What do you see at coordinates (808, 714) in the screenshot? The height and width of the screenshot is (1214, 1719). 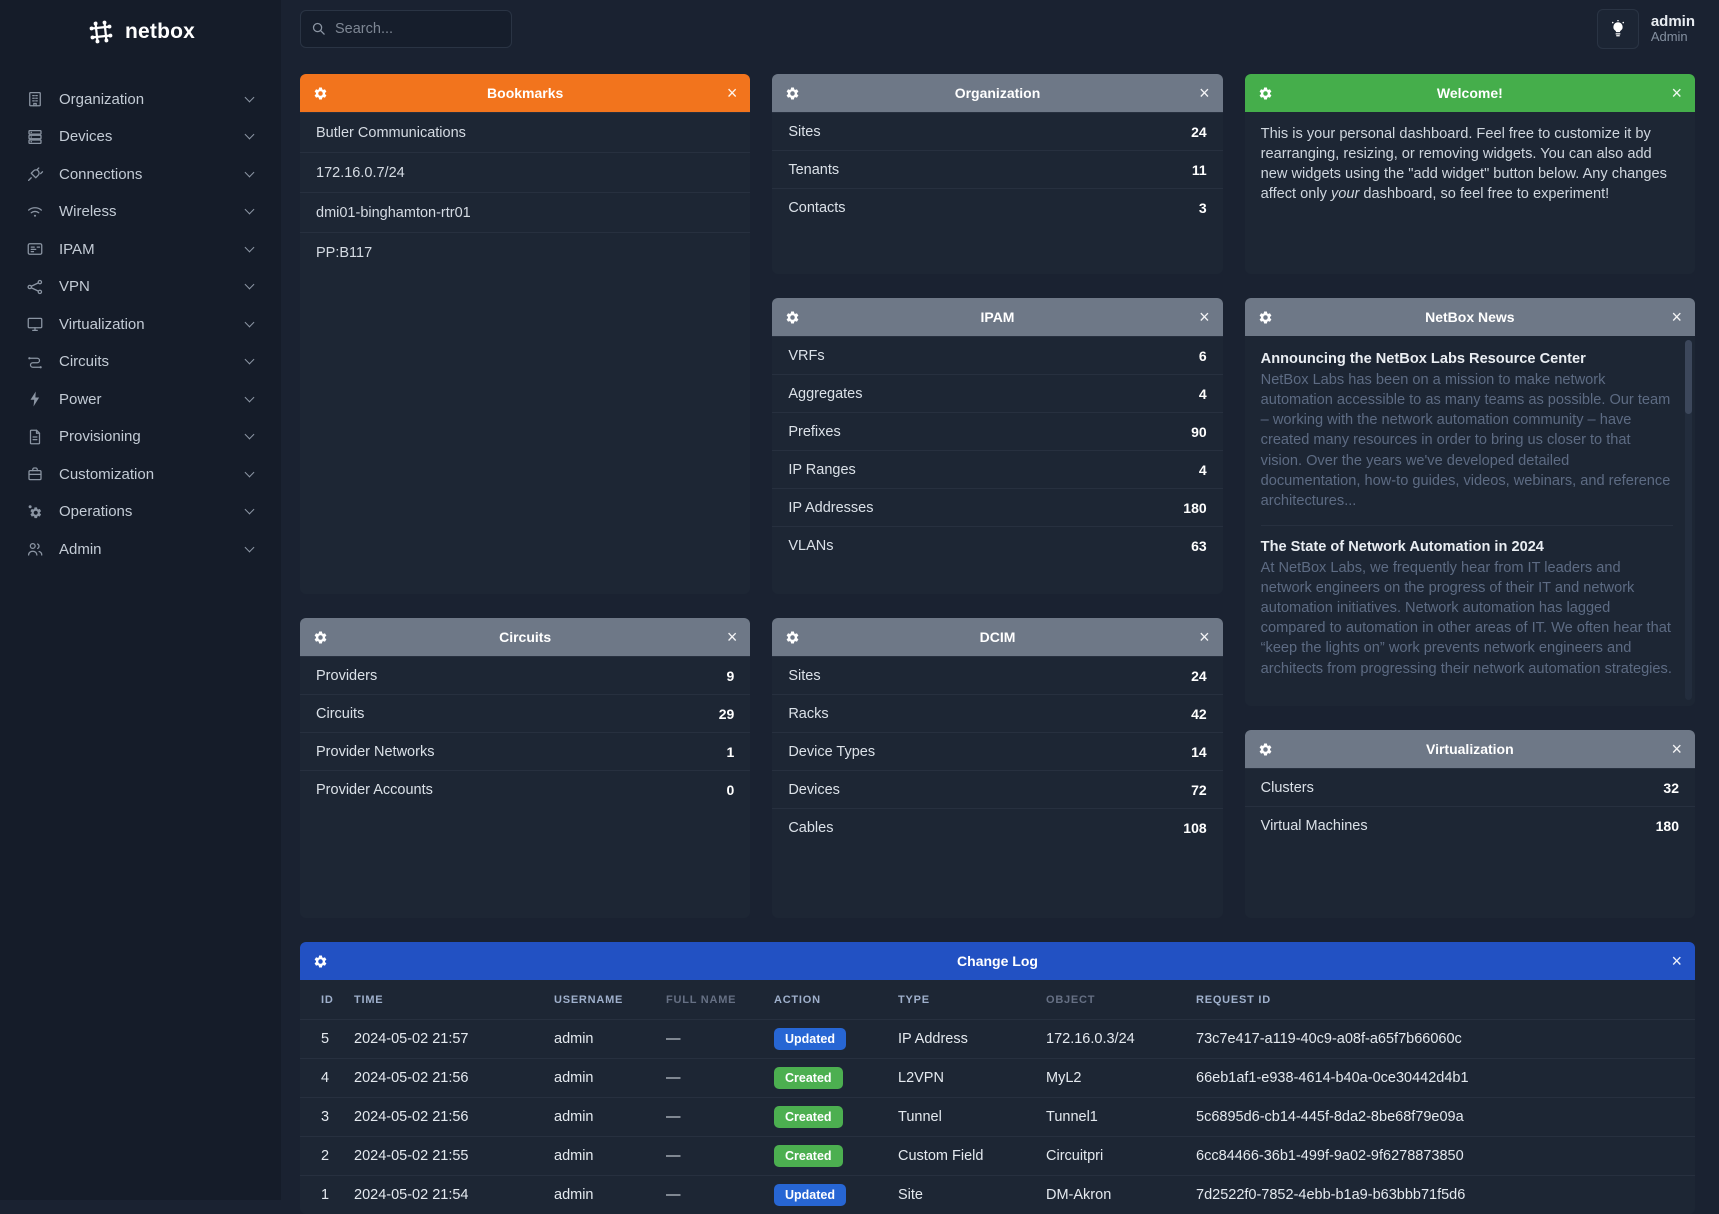 I see `stat-label-link: Racks` at bounding box center [808, 714].